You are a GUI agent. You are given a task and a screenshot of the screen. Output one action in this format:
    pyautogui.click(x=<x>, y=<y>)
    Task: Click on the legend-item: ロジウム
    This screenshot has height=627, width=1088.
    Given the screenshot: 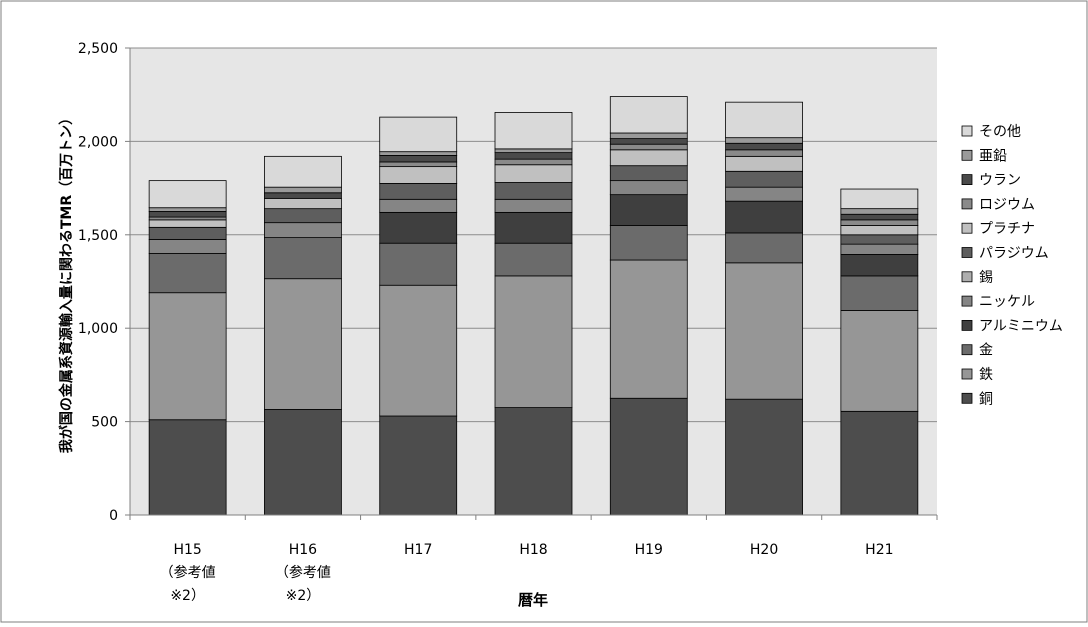 What is the action you would take?
    pyautogui.click(x=998, y=205)
    